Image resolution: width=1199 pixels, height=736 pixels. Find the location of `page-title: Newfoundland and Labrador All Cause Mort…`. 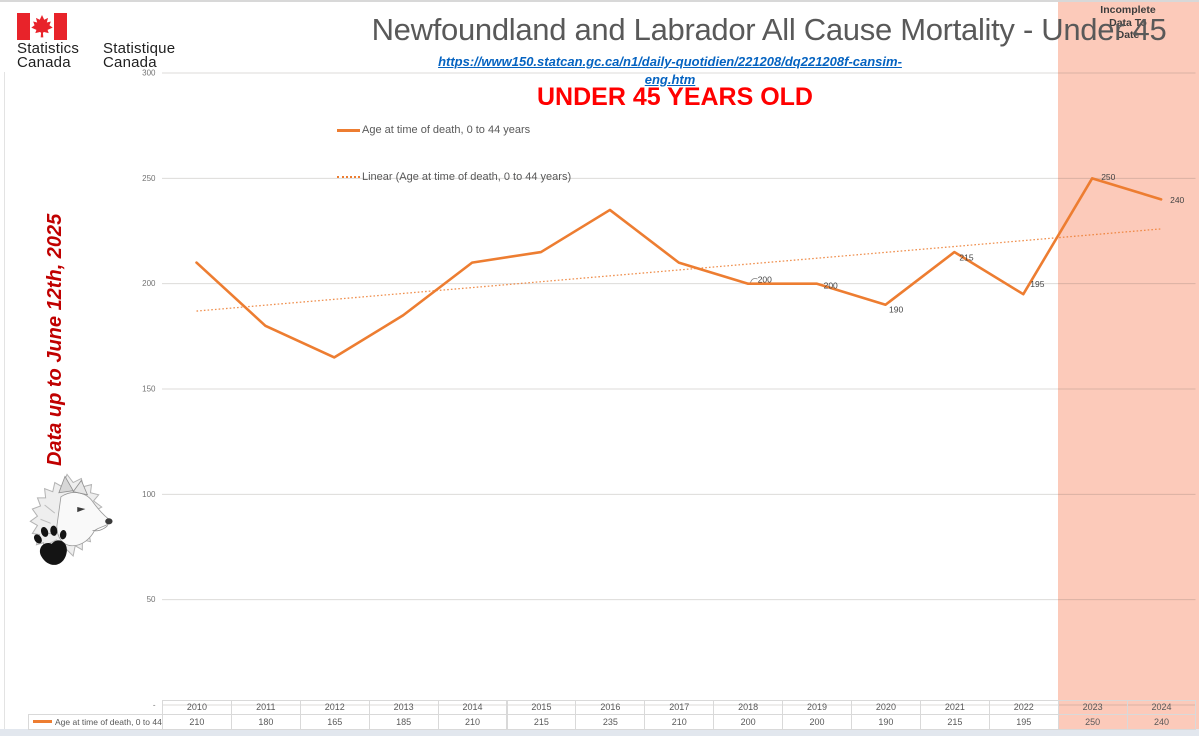

page-title: Newfoundland and Labrador All Cause Mort… is located at coordinates (769, 29).